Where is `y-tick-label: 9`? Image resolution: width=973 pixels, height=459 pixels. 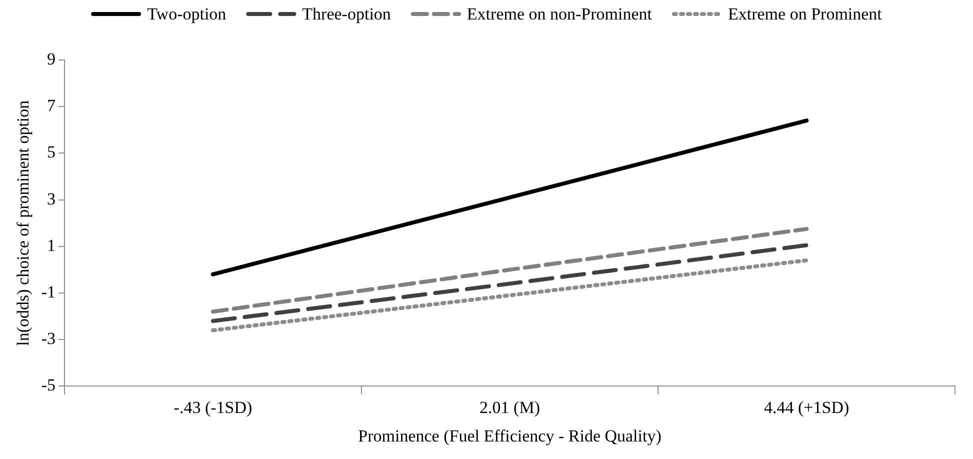
y-tick-label: 9 is located at coordinates (51, 58).